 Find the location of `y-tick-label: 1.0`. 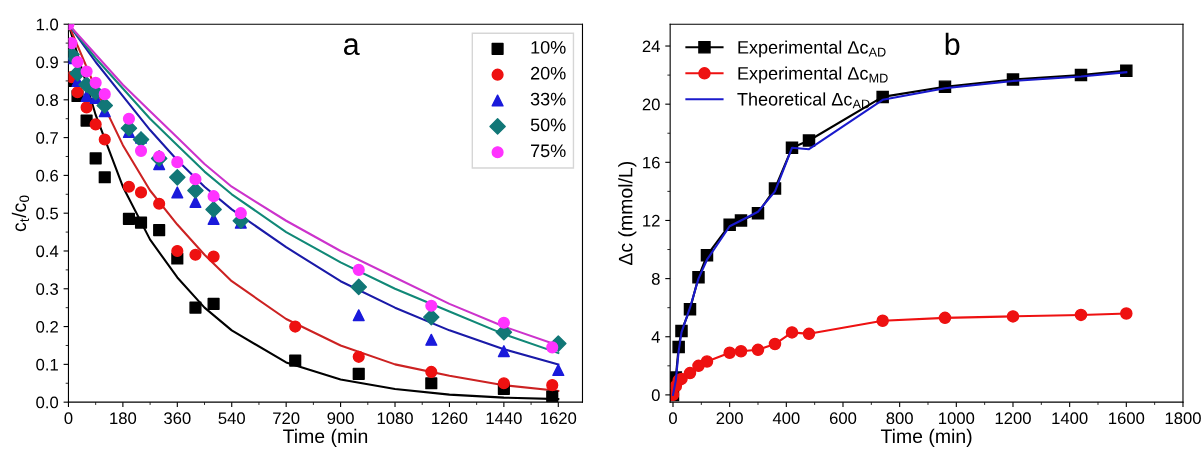

y-tick-label: 1.0 is located at coordinates (47, 24).